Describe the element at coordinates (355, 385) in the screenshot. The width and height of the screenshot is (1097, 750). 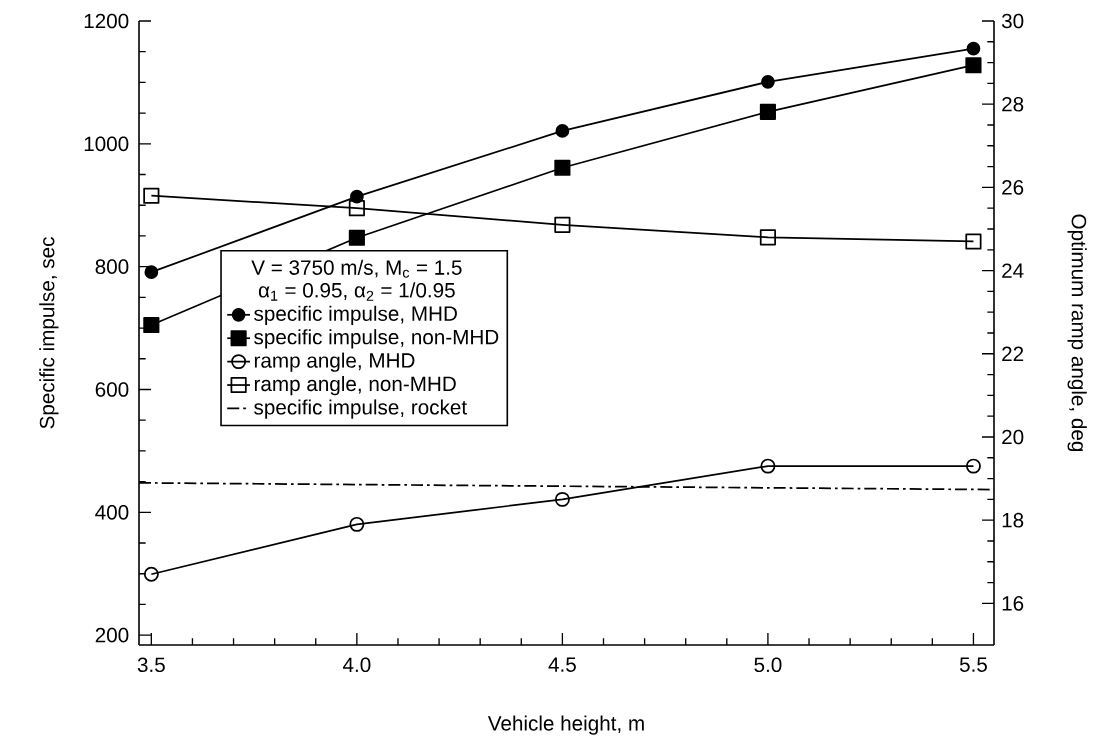
I see `legend-label: ramp angle, non-MHD` at that location.